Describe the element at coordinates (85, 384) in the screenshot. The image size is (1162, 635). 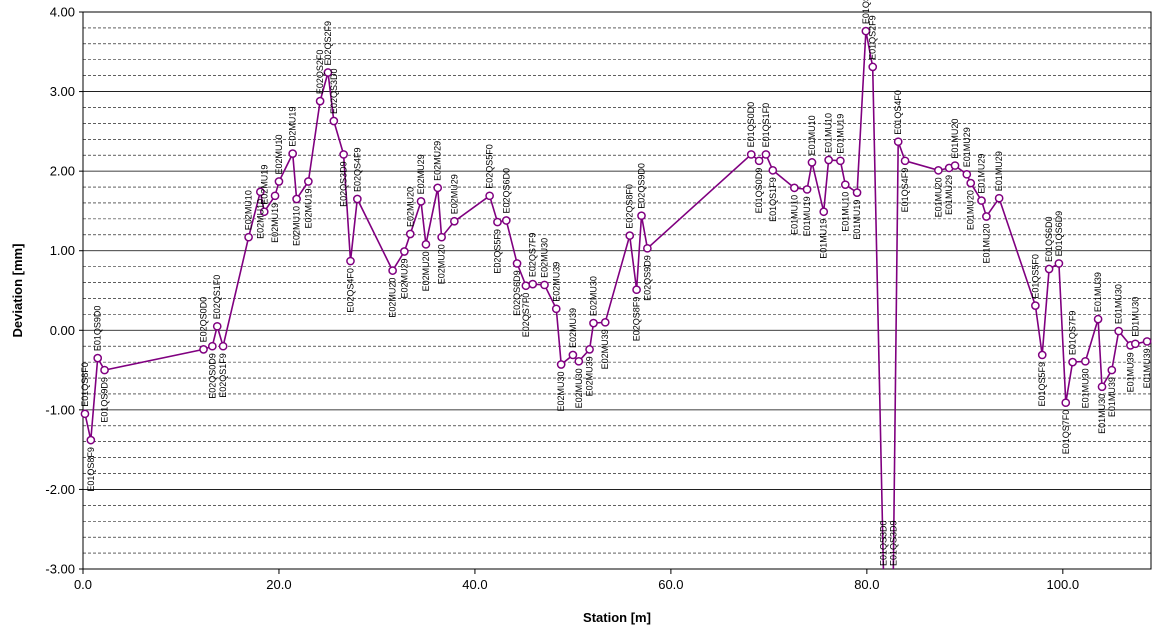
I see `point-label: E01QS8F0` at that location.